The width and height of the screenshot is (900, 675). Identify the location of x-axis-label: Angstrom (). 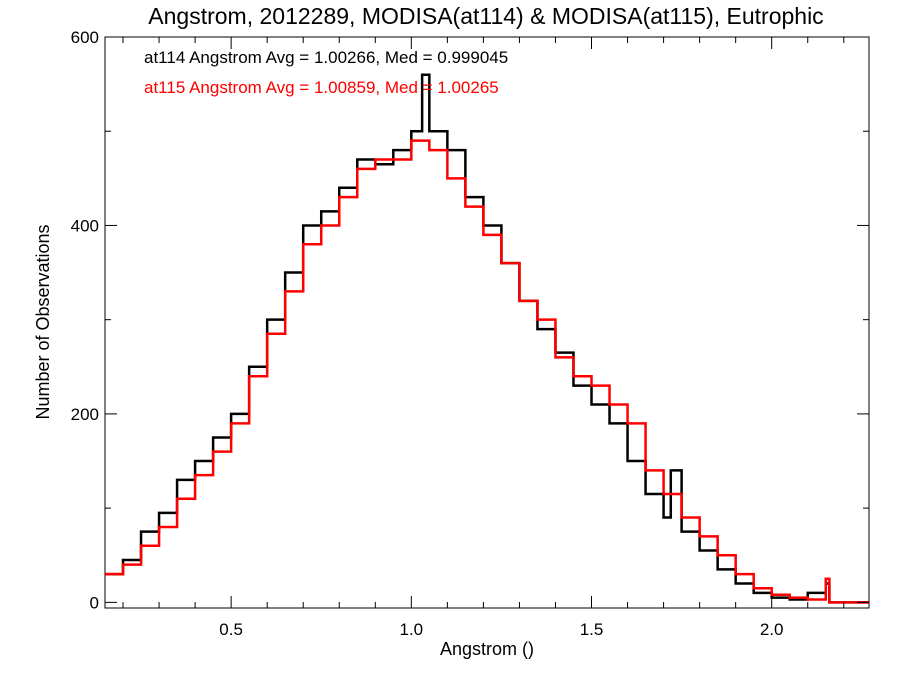
(487, 649).